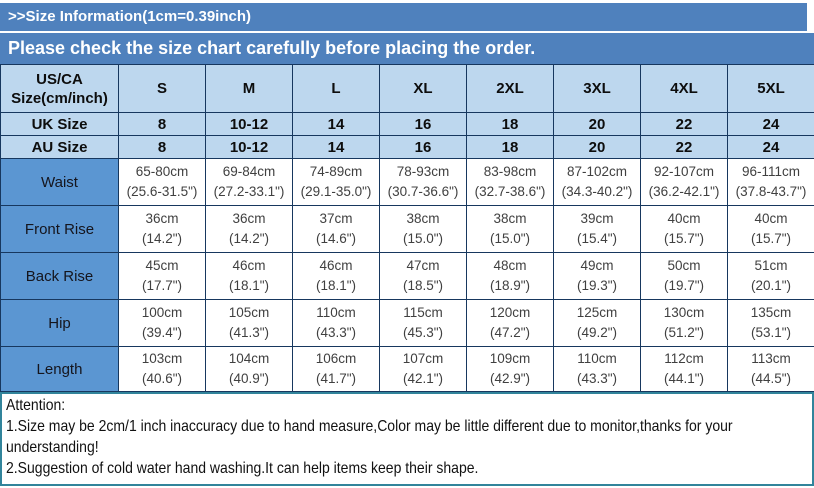 Image resolution: width=814 pixels, height=488 pixels. What do you see at coordinates (336, 219) in the screenshot?
I see `measurement-cm-value: 37cm` at bounding box center [336, 219].